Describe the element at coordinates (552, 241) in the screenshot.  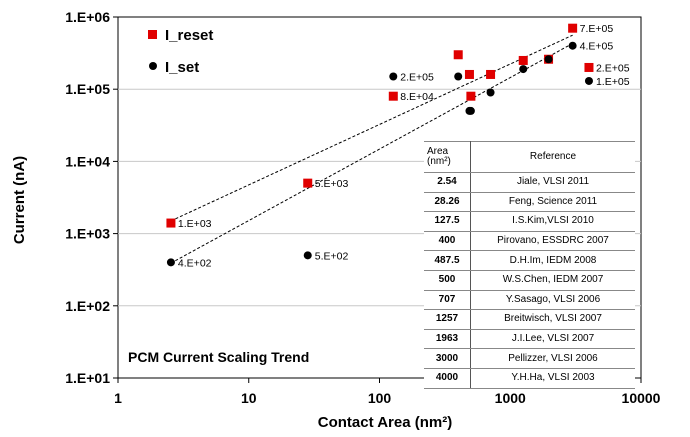
I see `table-cell-reference: Pirovano, ESSDRC 2007` at that location.